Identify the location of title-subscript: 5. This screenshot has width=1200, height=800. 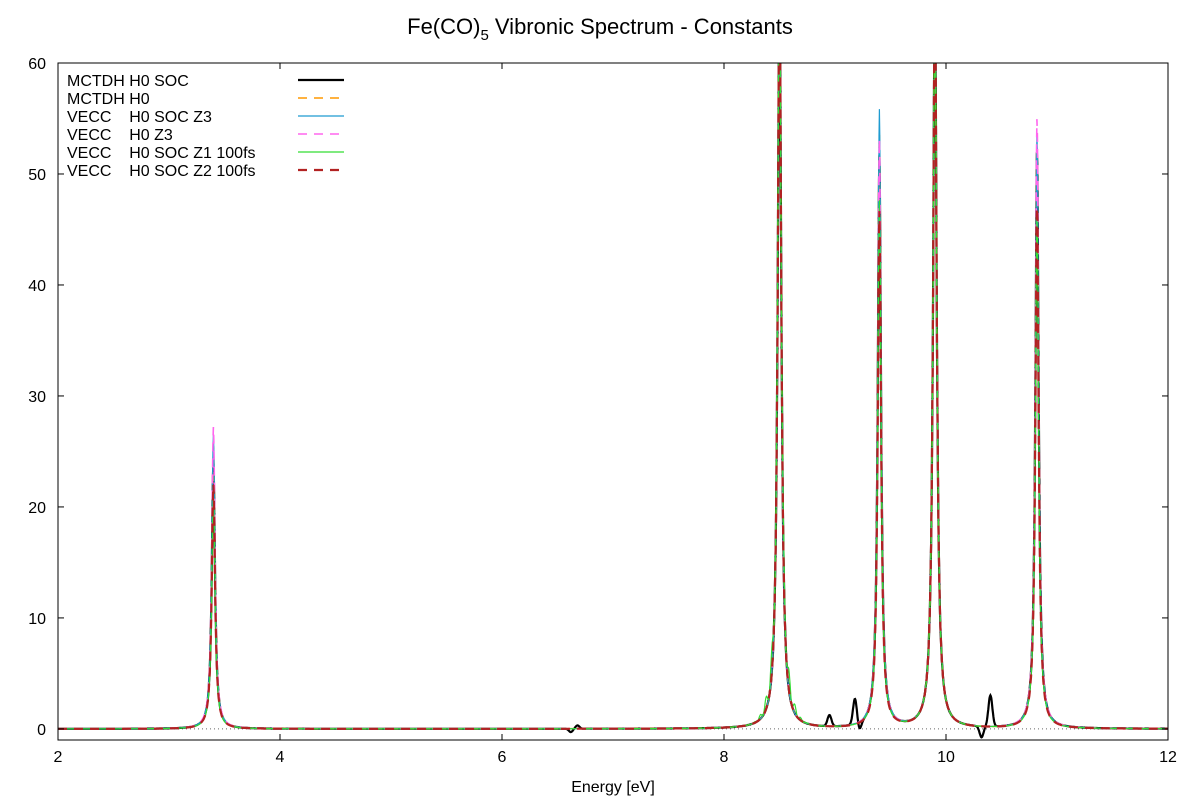
(484, 35).